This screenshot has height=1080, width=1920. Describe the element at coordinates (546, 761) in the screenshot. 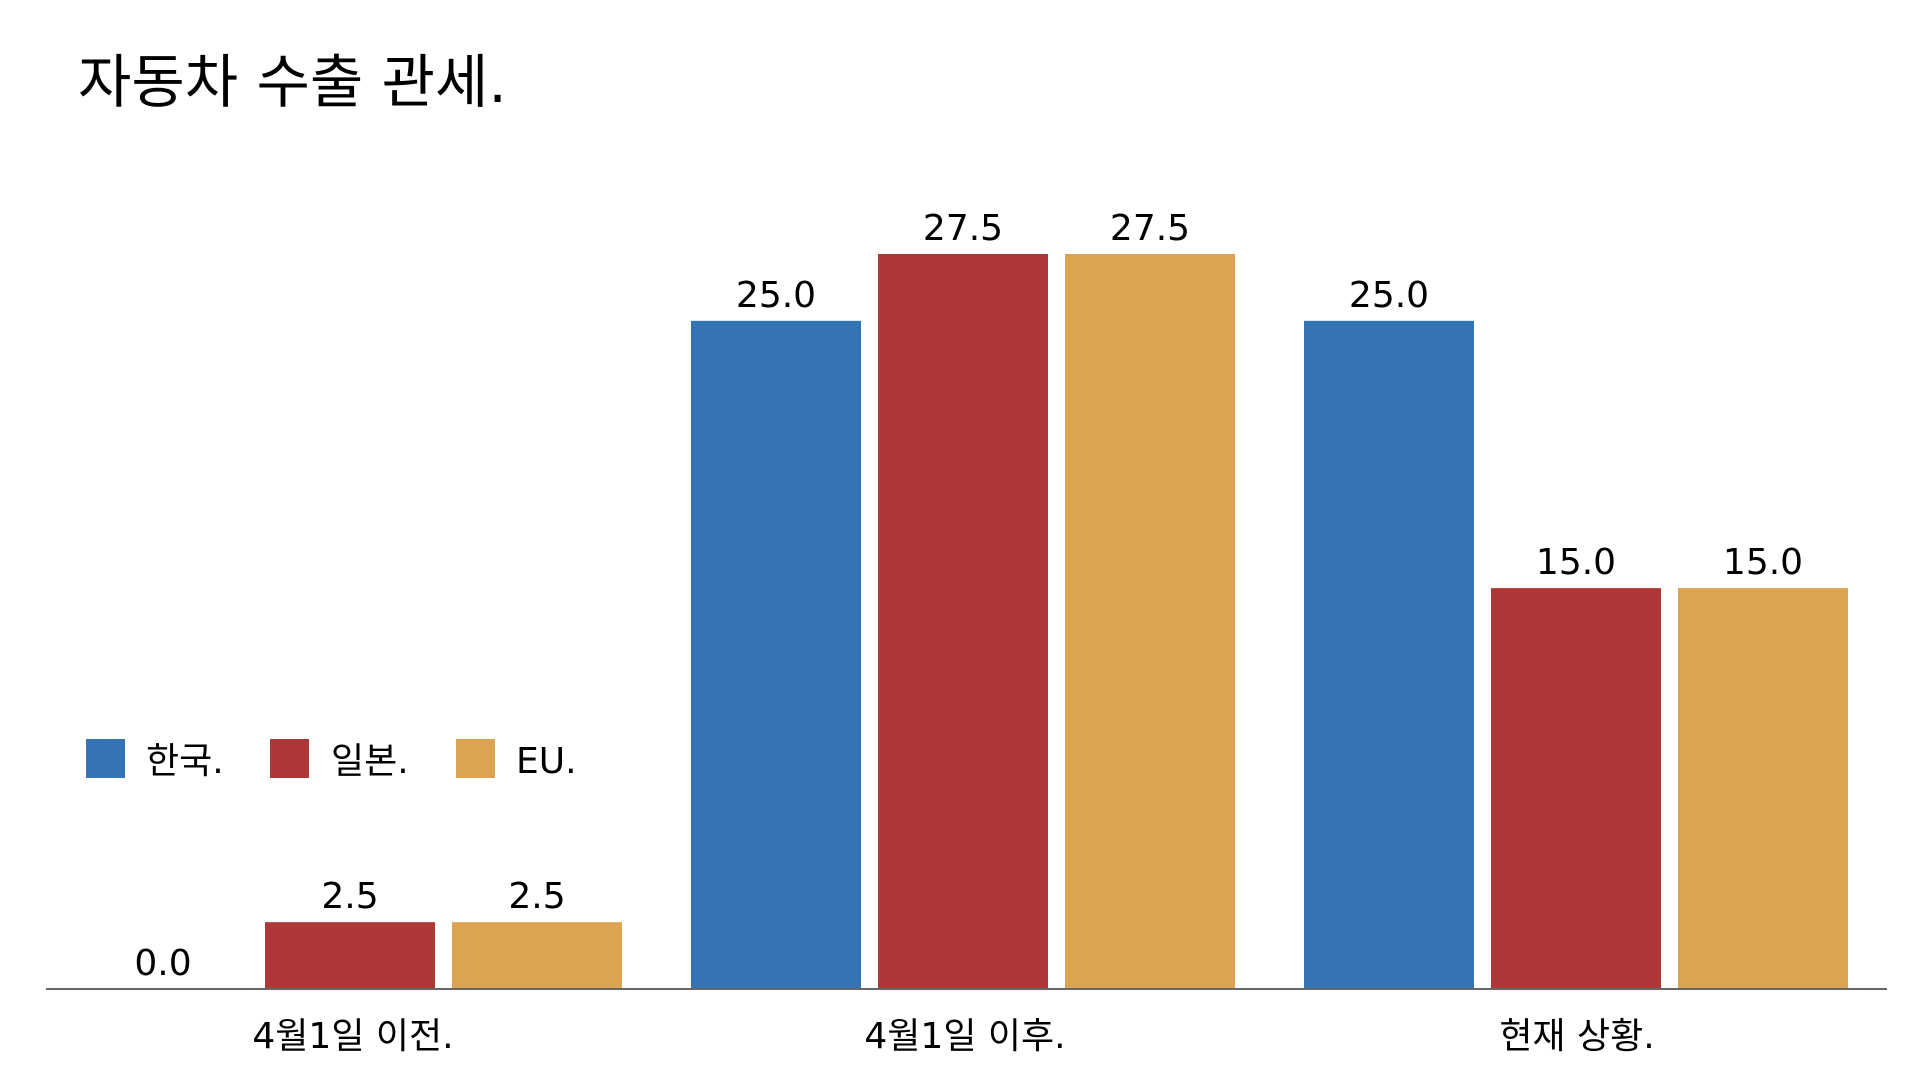

I see `legend-label: EU.` at that location.